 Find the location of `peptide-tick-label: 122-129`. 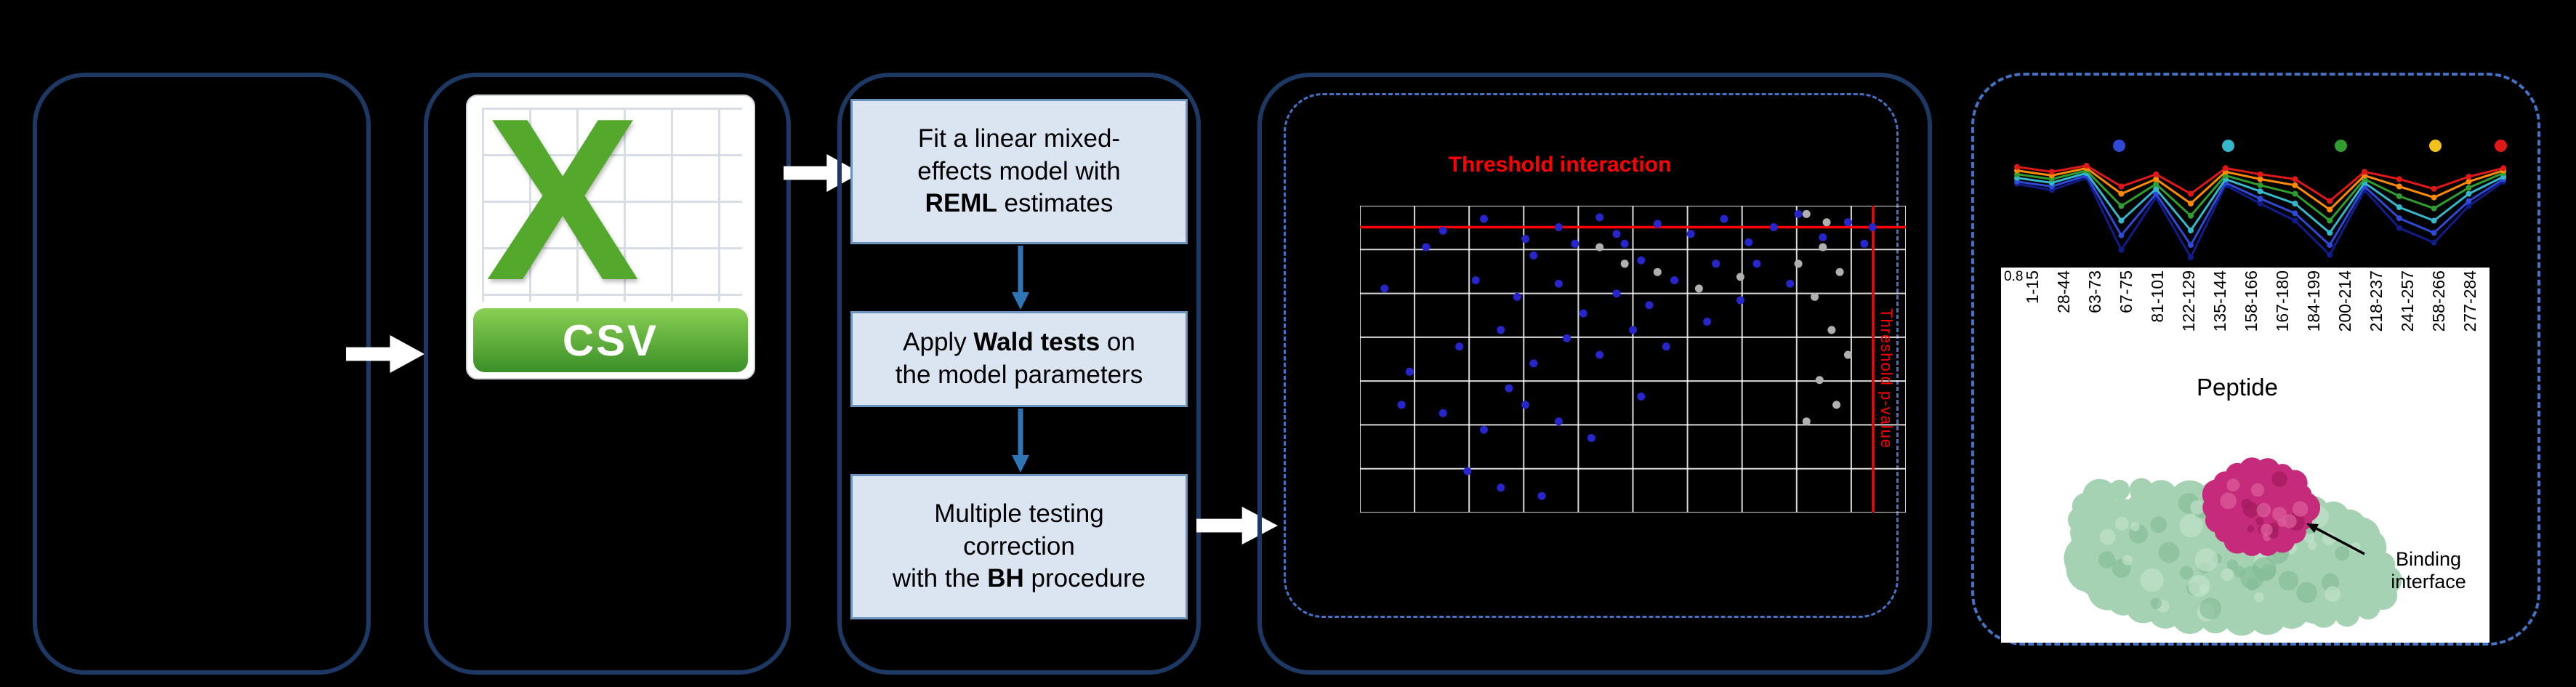

peptide-tick-label: 122-129 is located at coordinates (2188, 301).